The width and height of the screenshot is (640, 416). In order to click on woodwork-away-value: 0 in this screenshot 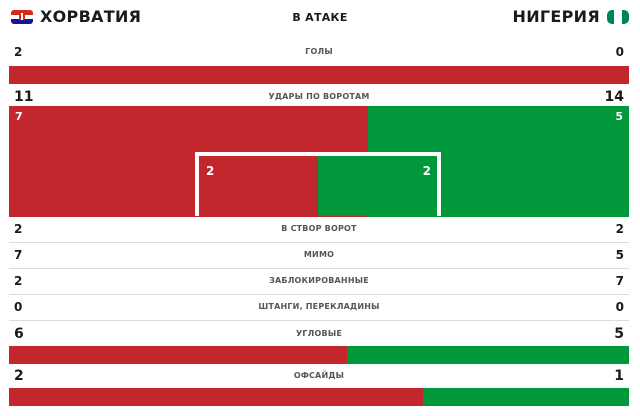, I will do `click(619, 307)`.